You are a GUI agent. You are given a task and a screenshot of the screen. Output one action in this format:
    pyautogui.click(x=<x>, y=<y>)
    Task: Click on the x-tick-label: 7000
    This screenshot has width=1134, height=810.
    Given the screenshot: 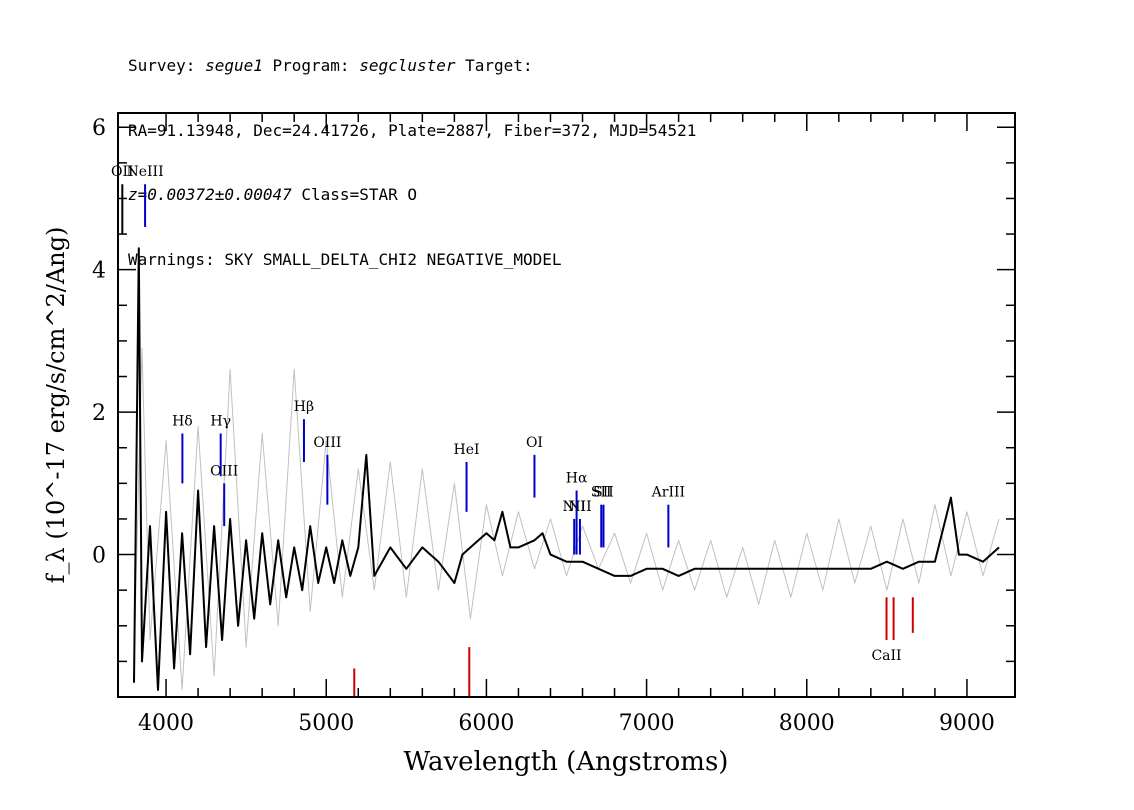 What is the action you would take?
    pyautogui.click(x=647, y=723)
    